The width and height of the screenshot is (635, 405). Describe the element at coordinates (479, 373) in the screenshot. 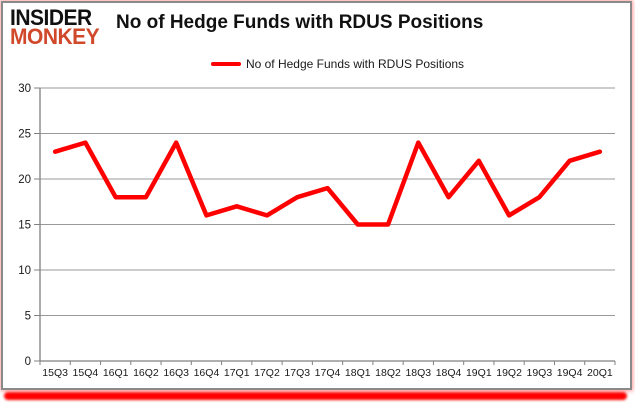

I see `x-axis-label-19Q1: 19Q1` at that location.